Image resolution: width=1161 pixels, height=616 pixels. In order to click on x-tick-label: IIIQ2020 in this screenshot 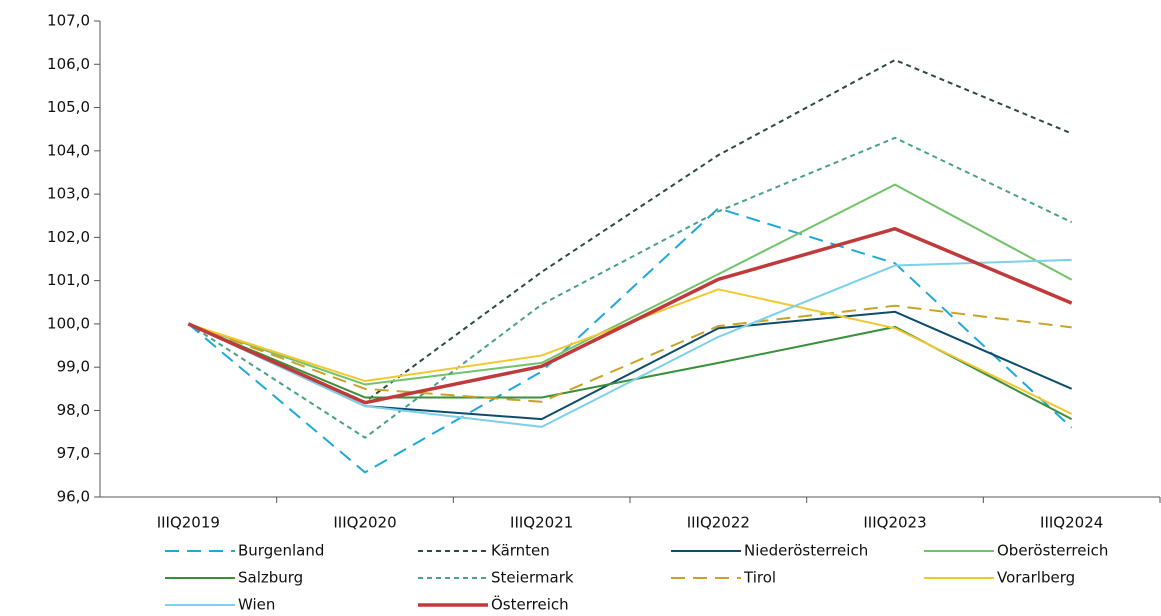, I will do `click(364, 523)`.